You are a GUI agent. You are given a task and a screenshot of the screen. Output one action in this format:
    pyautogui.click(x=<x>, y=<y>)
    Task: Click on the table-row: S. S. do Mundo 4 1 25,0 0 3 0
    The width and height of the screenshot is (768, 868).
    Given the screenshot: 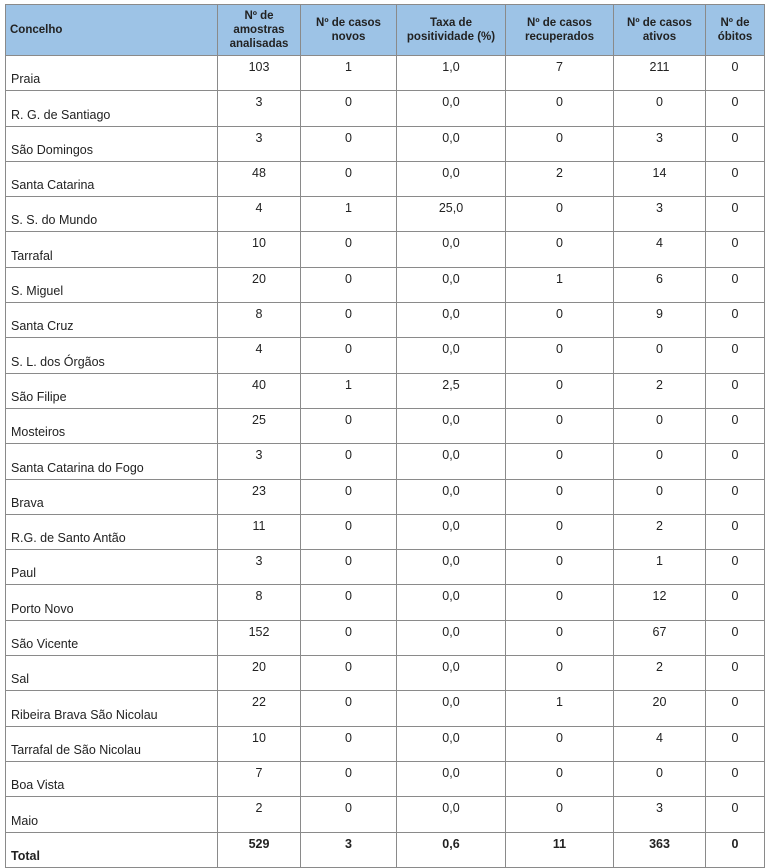 What is the action you would take?
    pyautogui.click(x=385, y=214)
    